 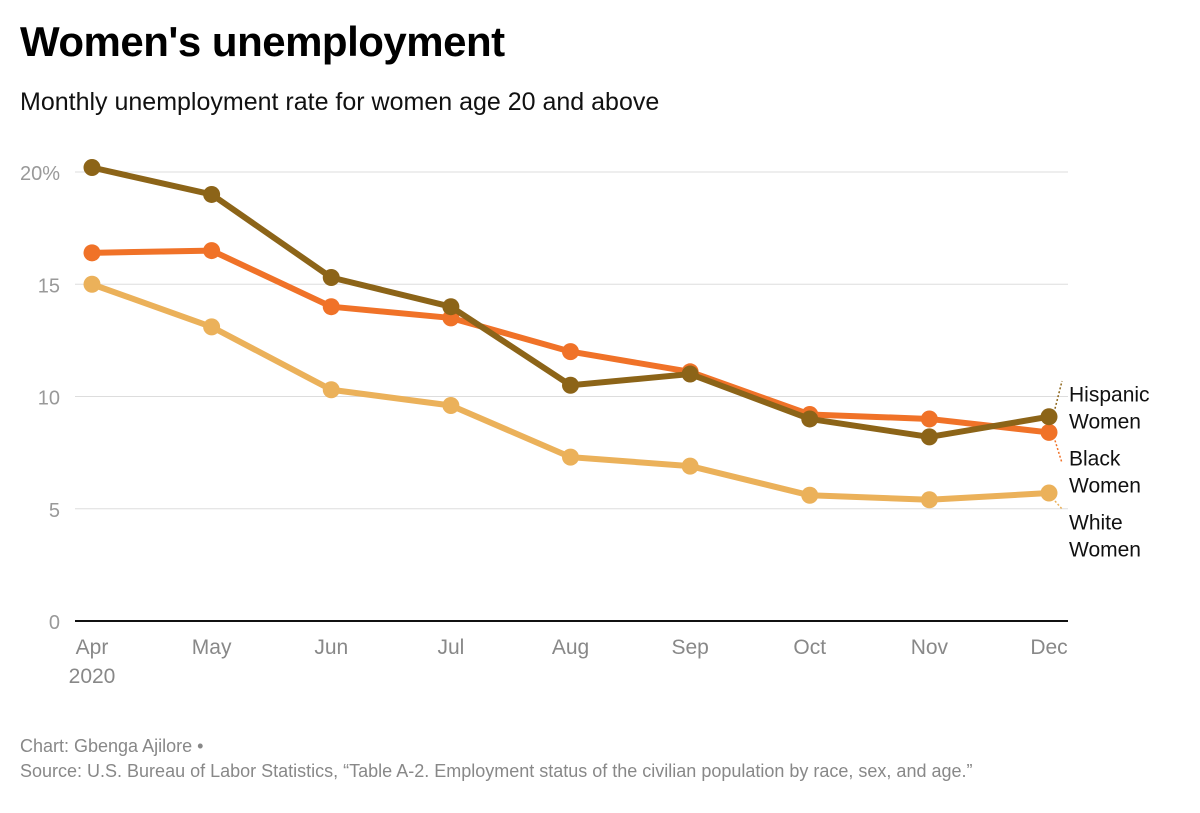 I want to click on x-tick-label: Dec, so click(x=1048, y=647).